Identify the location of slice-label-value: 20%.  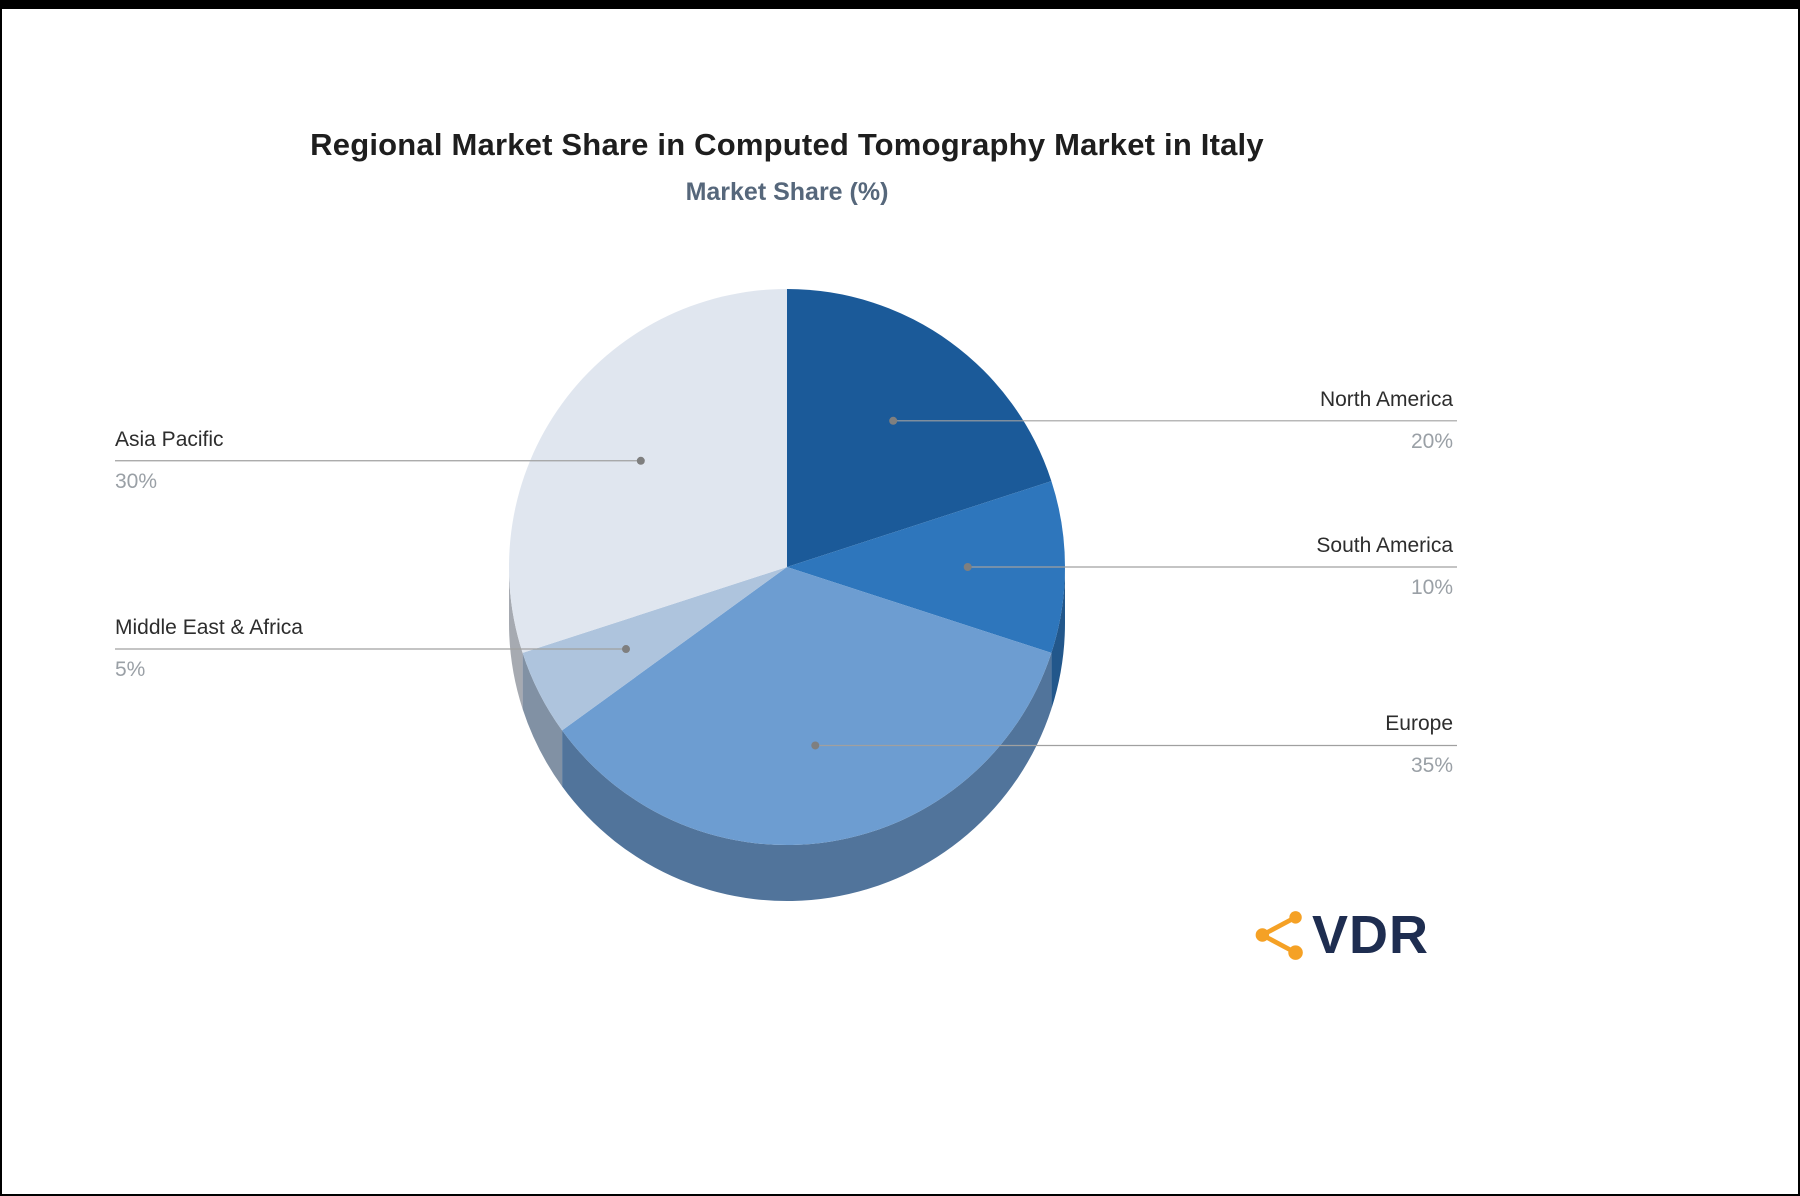
(1431, 441).